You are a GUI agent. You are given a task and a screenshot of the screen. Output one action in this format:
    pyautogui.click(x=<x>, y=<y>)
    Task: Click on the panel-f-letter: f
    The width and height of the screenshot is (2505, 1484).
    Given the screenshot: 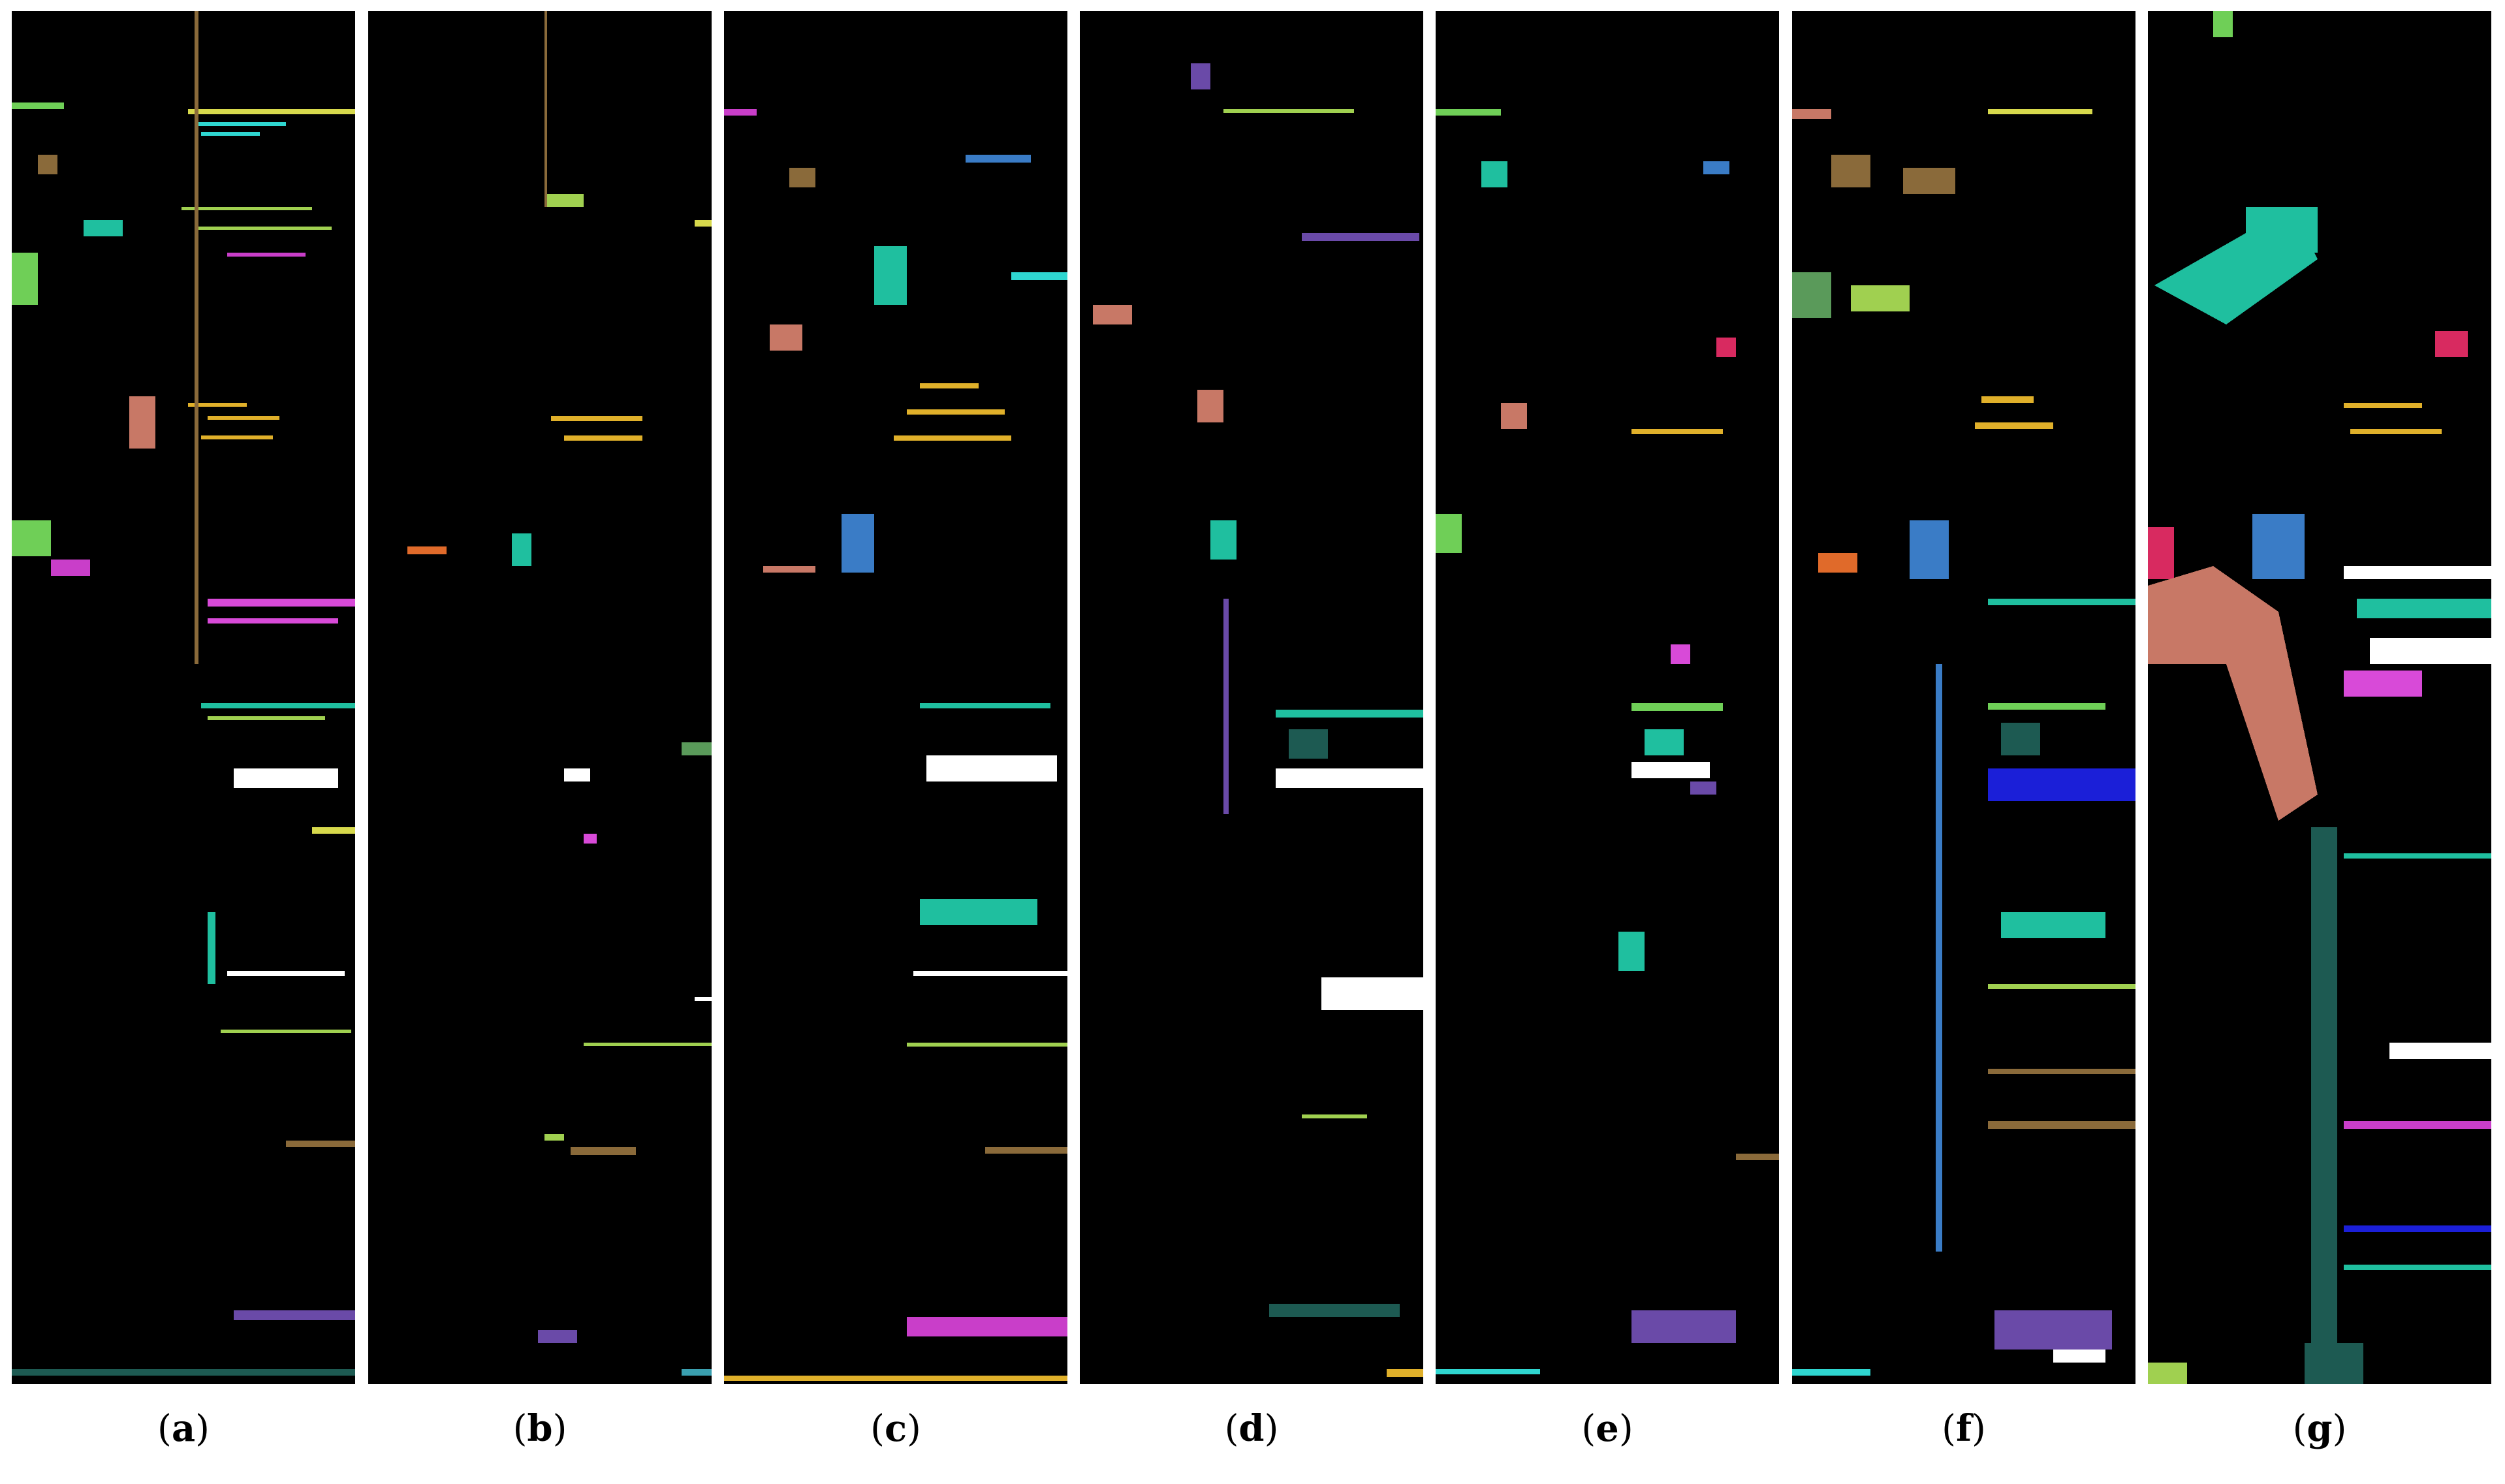 What is the action you would take?
    pyautogui.click(x=1964, y=1428)
    